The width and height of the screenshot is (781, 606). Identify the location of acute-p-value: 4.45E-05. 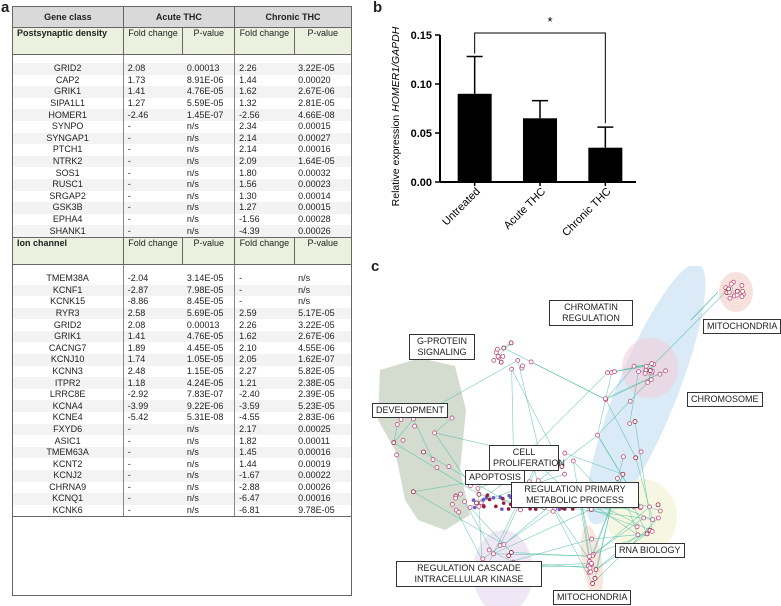
(205, 347).